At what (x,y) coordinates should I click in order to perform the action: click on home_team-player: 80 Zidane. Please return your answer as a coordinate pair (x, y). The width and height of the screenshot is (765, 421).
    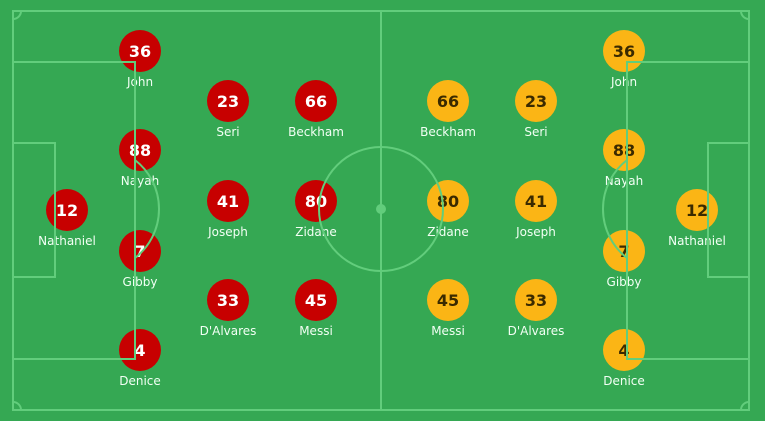
    Looking at the image, I should click on (316, 209).